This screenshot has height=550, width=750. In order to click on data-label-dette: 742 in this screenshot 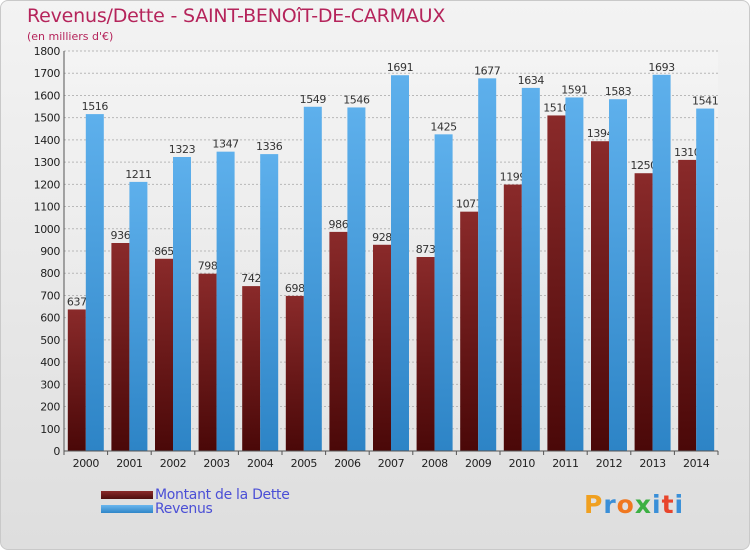, I will do `click(251, 278)`.